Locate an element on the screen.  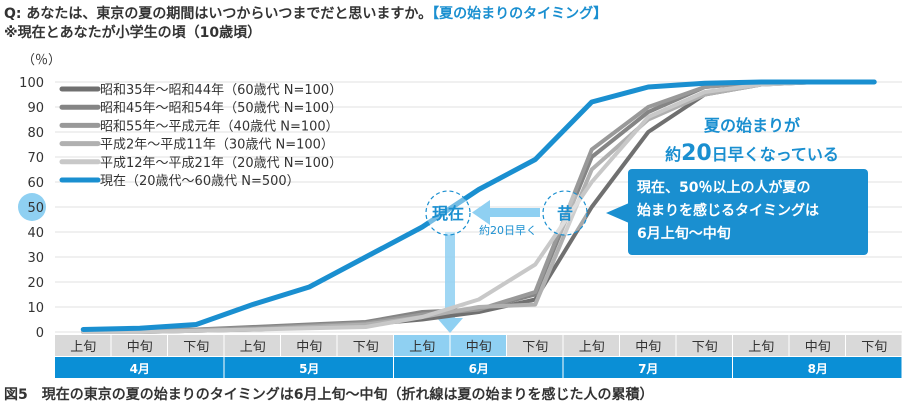
callout-pointer is located at coordinates (617, 213).